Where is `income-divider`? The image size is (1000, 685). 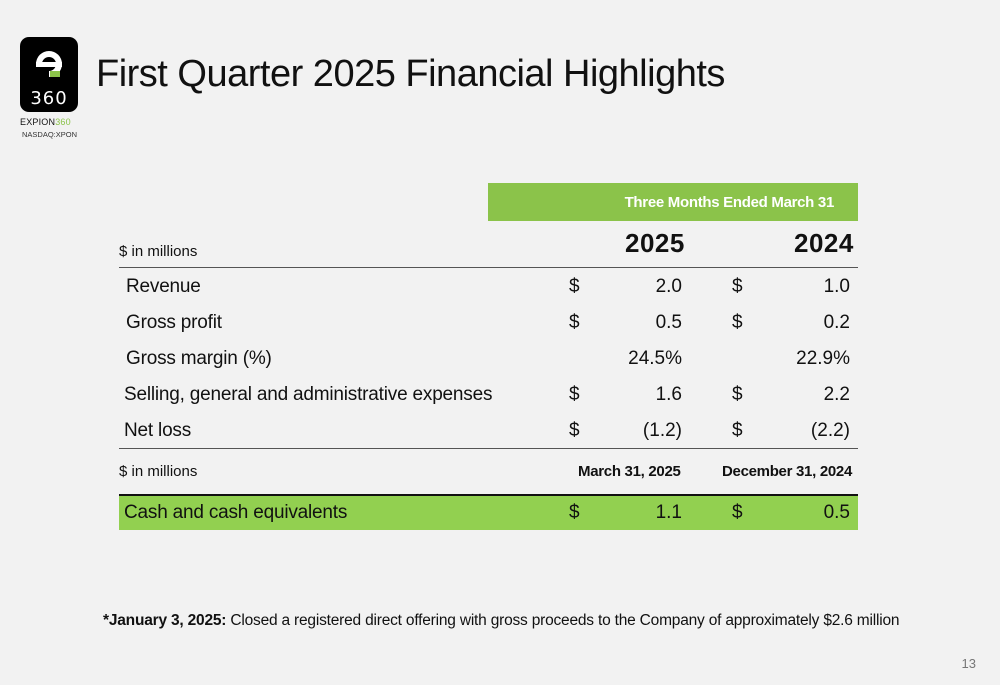 income-divider is located at coordinates (488, 448).